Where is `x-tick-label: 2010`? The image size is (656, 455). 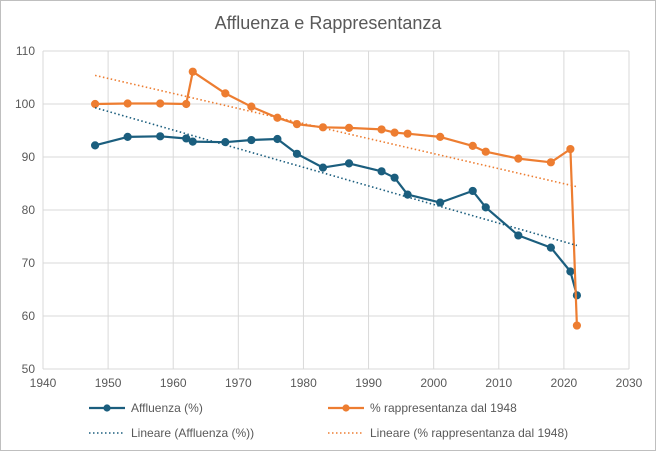
x-tick-label: 2010 is located at coordinates (498, 383).